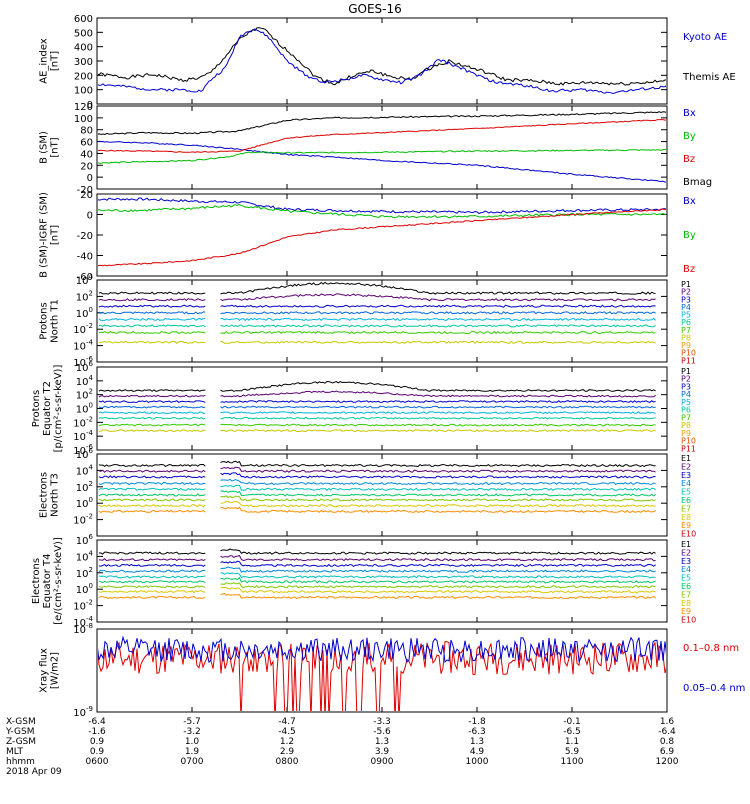 This screenshot has height=804, width=750. What do you see at coordinates (19, 732) in the screenshot?
I see `x-axis-row-label-1: Y-GSM` at bounding box center [19, 732].